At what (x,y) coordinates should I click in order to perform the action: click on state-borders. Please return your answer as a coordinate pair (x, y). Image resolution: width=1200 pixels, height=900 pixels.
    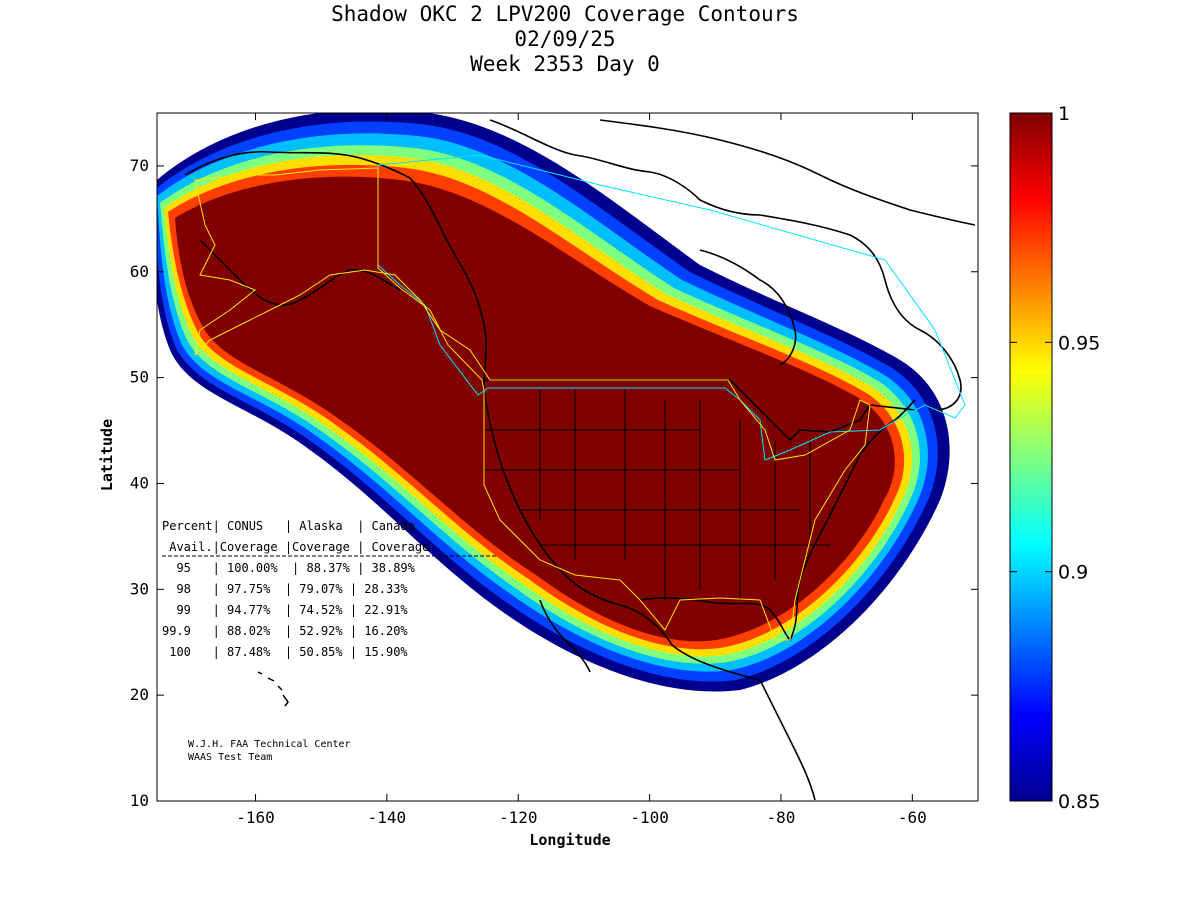
    Looking at the image, I should click on (656, 495).